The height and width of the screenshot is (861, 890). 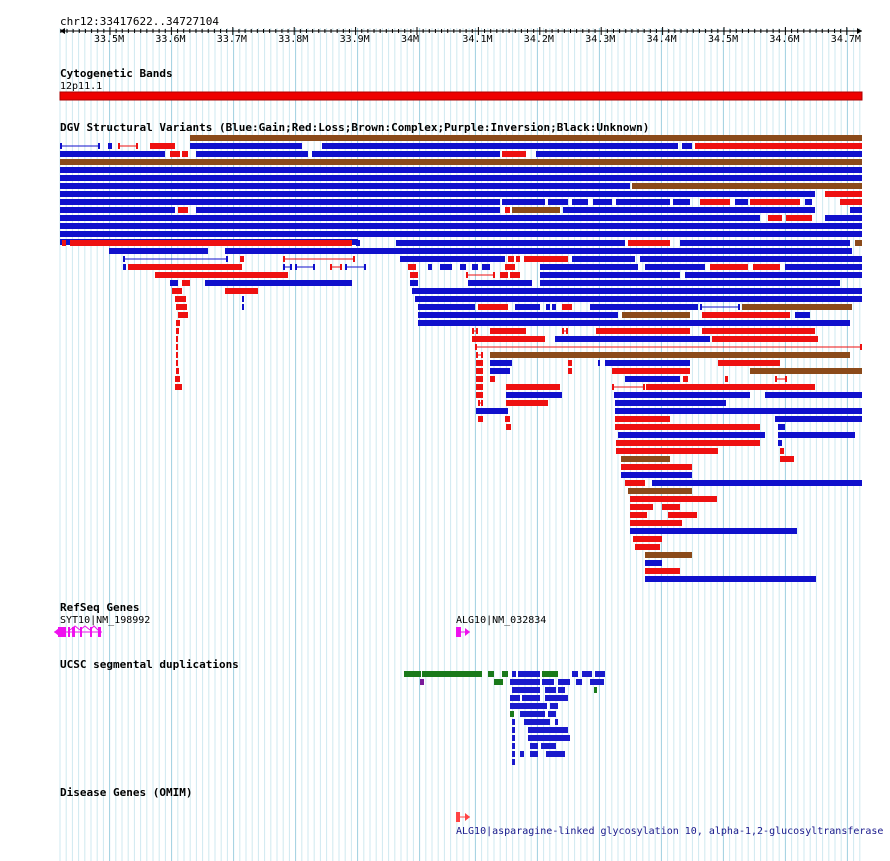 What do you see at coordinates (262, 631) in the screenshot?
I see `refseq-features` at bounding box center [262, 631].